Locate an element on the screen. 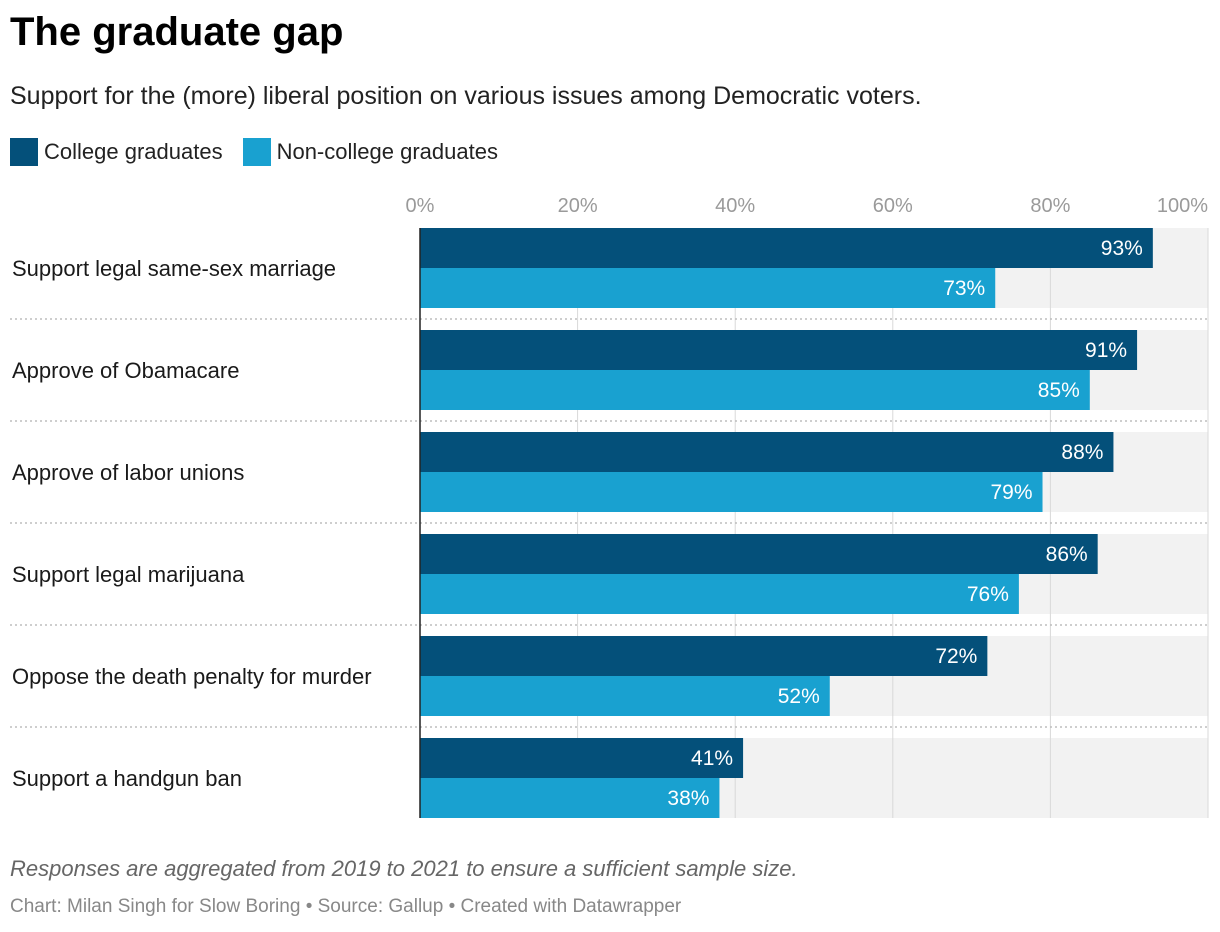  value-label: 91% is located at coordinates (1106, 350).